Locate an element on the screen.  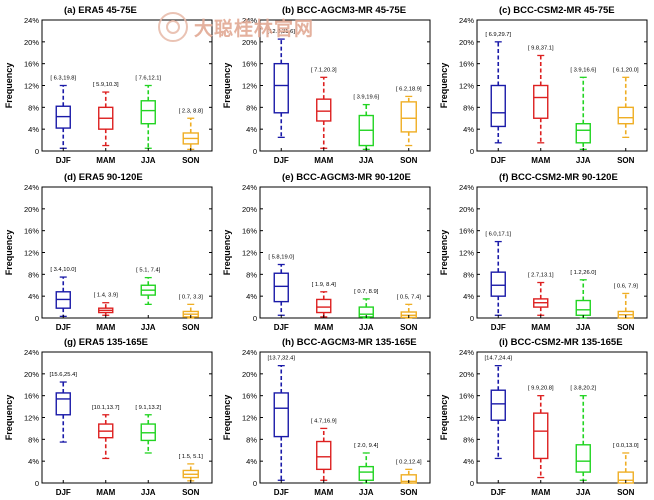
panel-region: 45-75E is located at coordinates (599, 10).